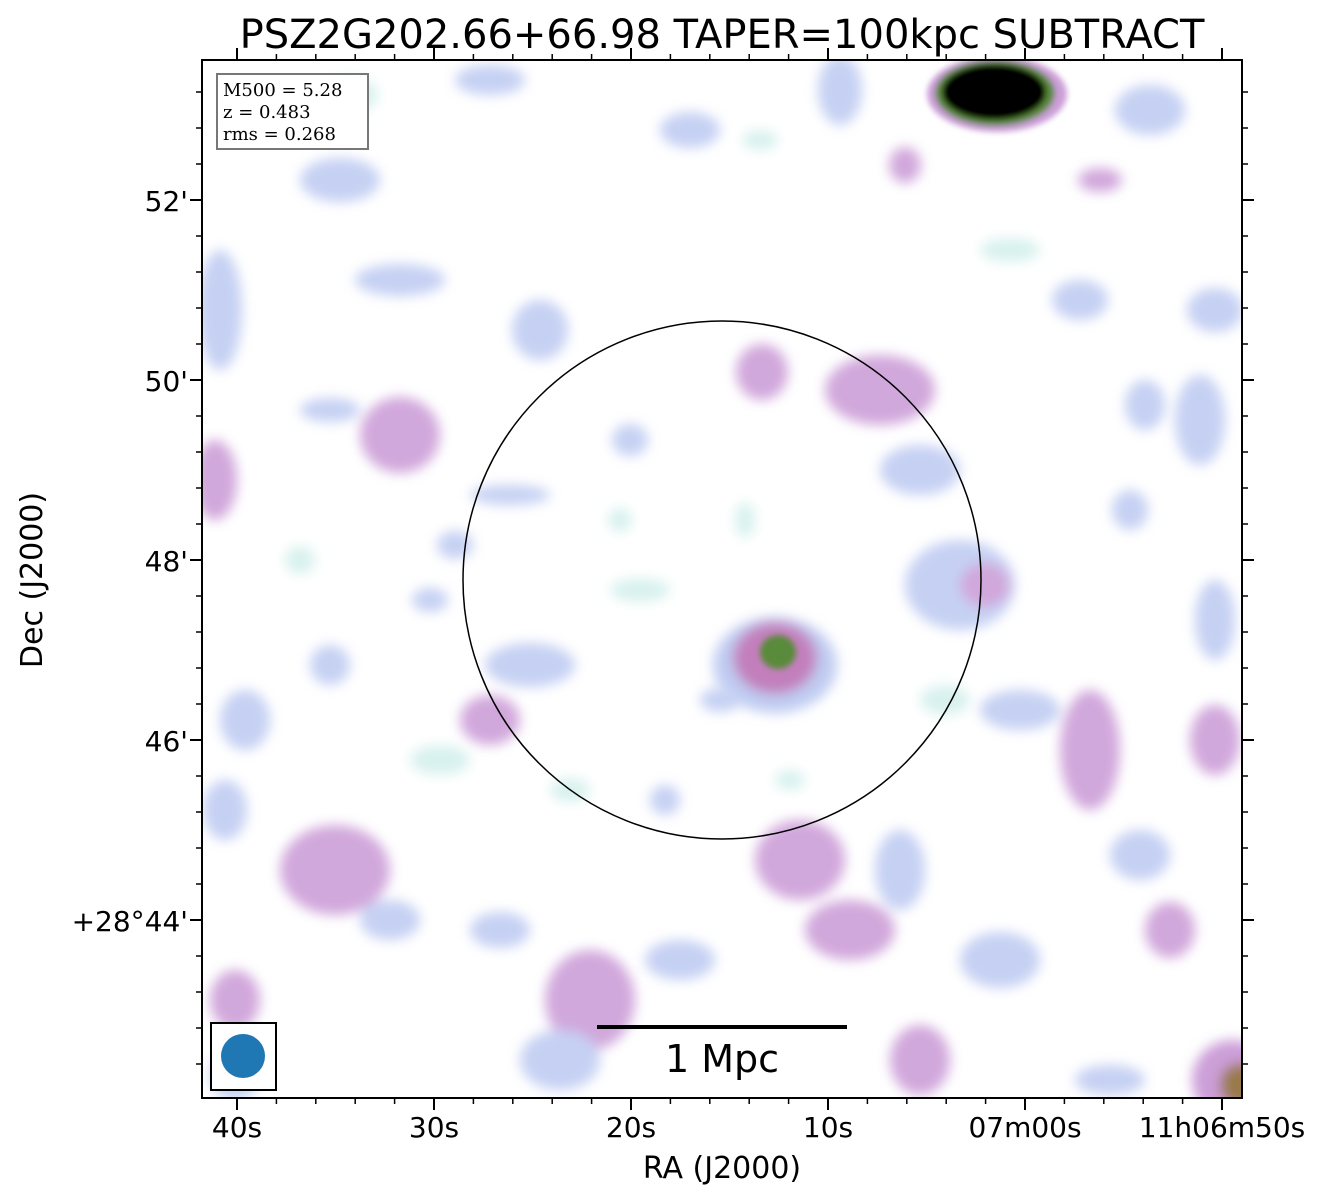  I want to click on info-line-rms: rms = 0.268, so click(279, 134).